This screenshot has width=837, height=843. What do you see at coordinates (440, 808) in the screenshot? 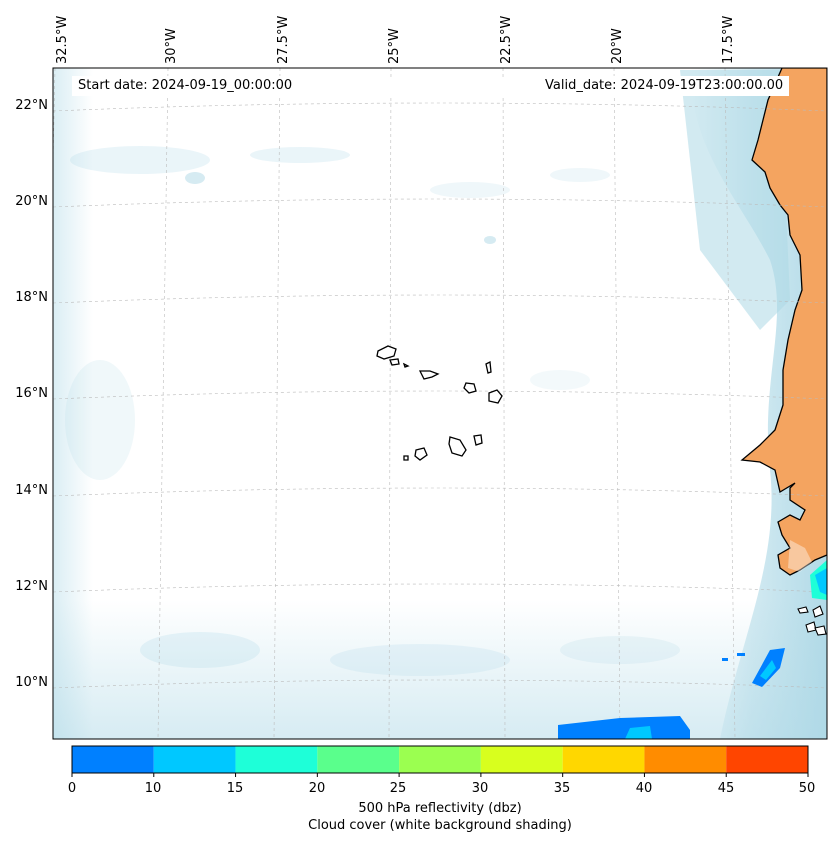
I see `colorbar-title: 500 hPa reflectivity (dbz)` at bounding box center [440, 808].